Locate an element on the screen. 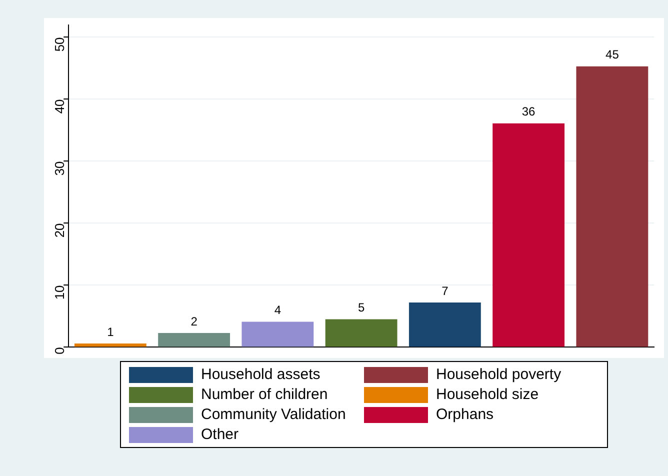 This screenshot has width=668, height=476. y-tick-label: 10 is located at coordinates (60, 292).